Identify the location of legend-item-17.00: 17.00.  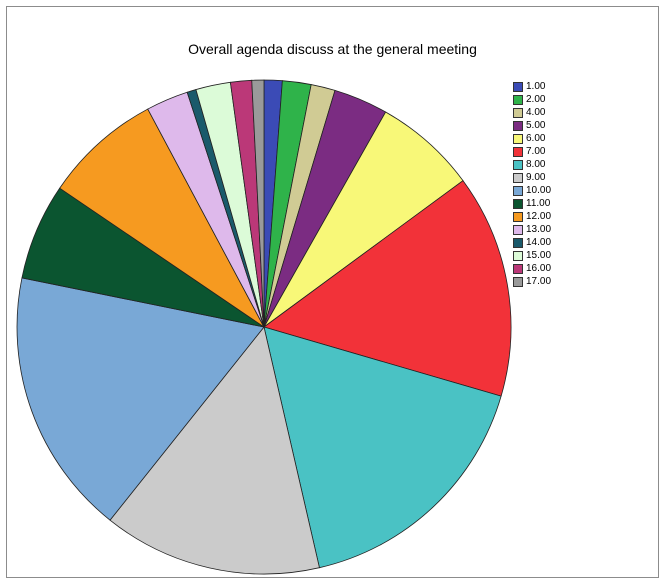
(532, 281).